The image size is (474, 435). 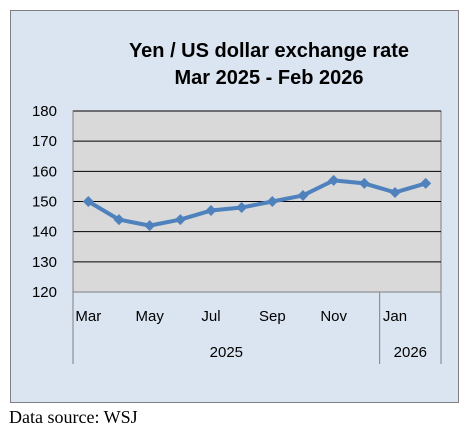 I want to click on y-tick-label: 180, so click(x=44, y=111).